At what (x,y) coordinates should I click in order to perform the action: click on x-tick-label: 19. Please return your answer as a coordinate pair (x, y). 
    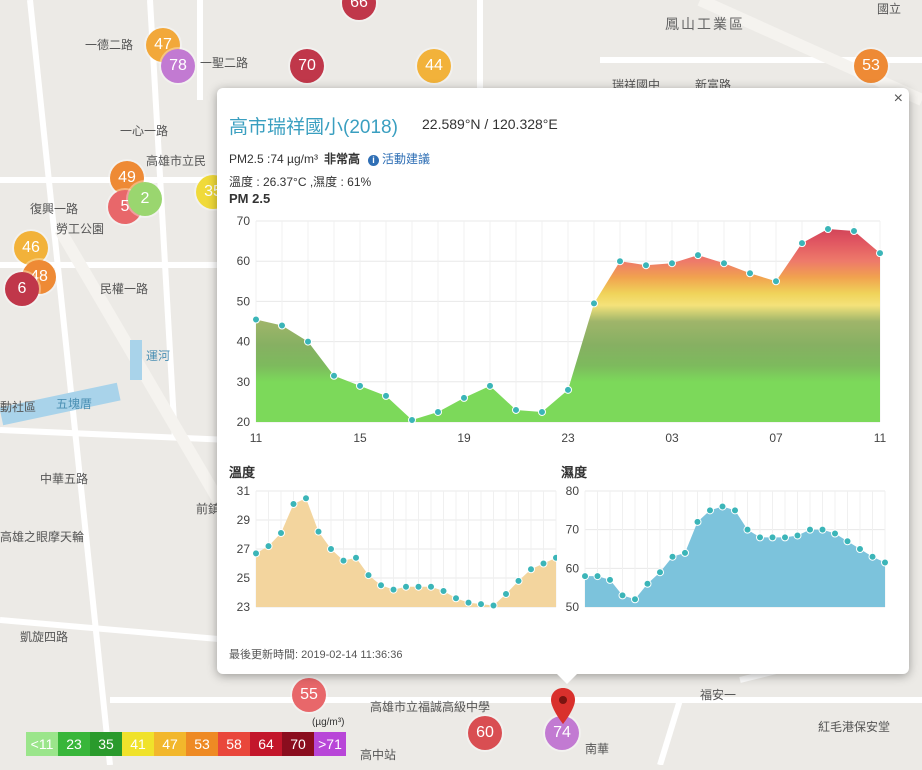
    Looking at the image, I should click on (464, 438).